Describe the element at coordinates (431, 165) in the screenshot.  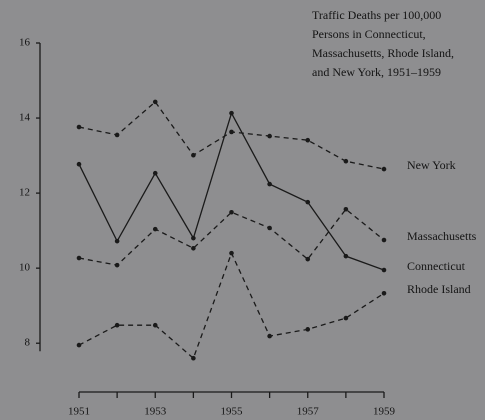
I see `series-label: New York` at that location.